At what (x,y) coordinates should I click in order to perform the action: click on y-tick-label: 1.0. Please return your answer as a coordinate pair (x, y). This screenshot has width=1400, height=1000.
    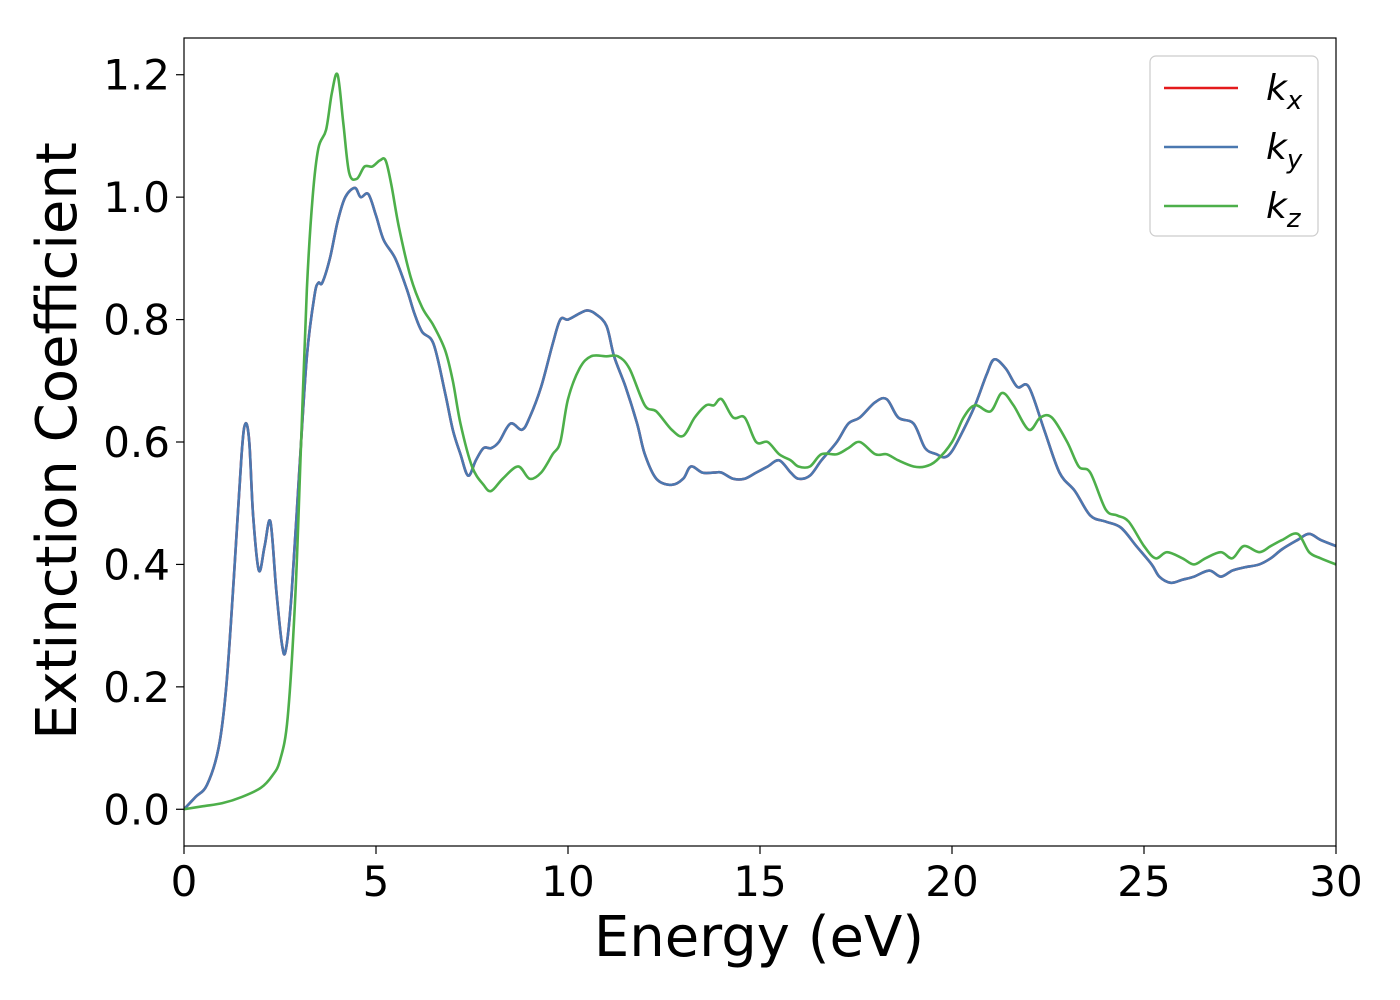
    Looking at the image, I should click on (136, 197).